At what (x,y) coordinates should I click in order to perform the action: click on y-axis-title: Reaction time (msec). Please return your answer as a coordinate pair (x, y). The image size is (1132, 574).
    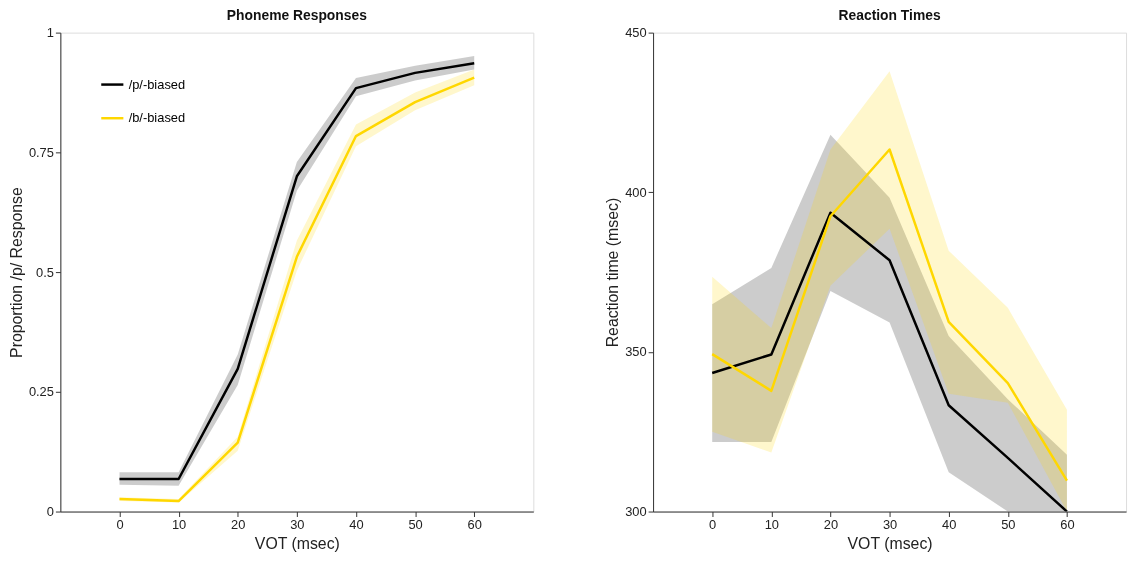
    Looking at the image, I should click on (613, 272).